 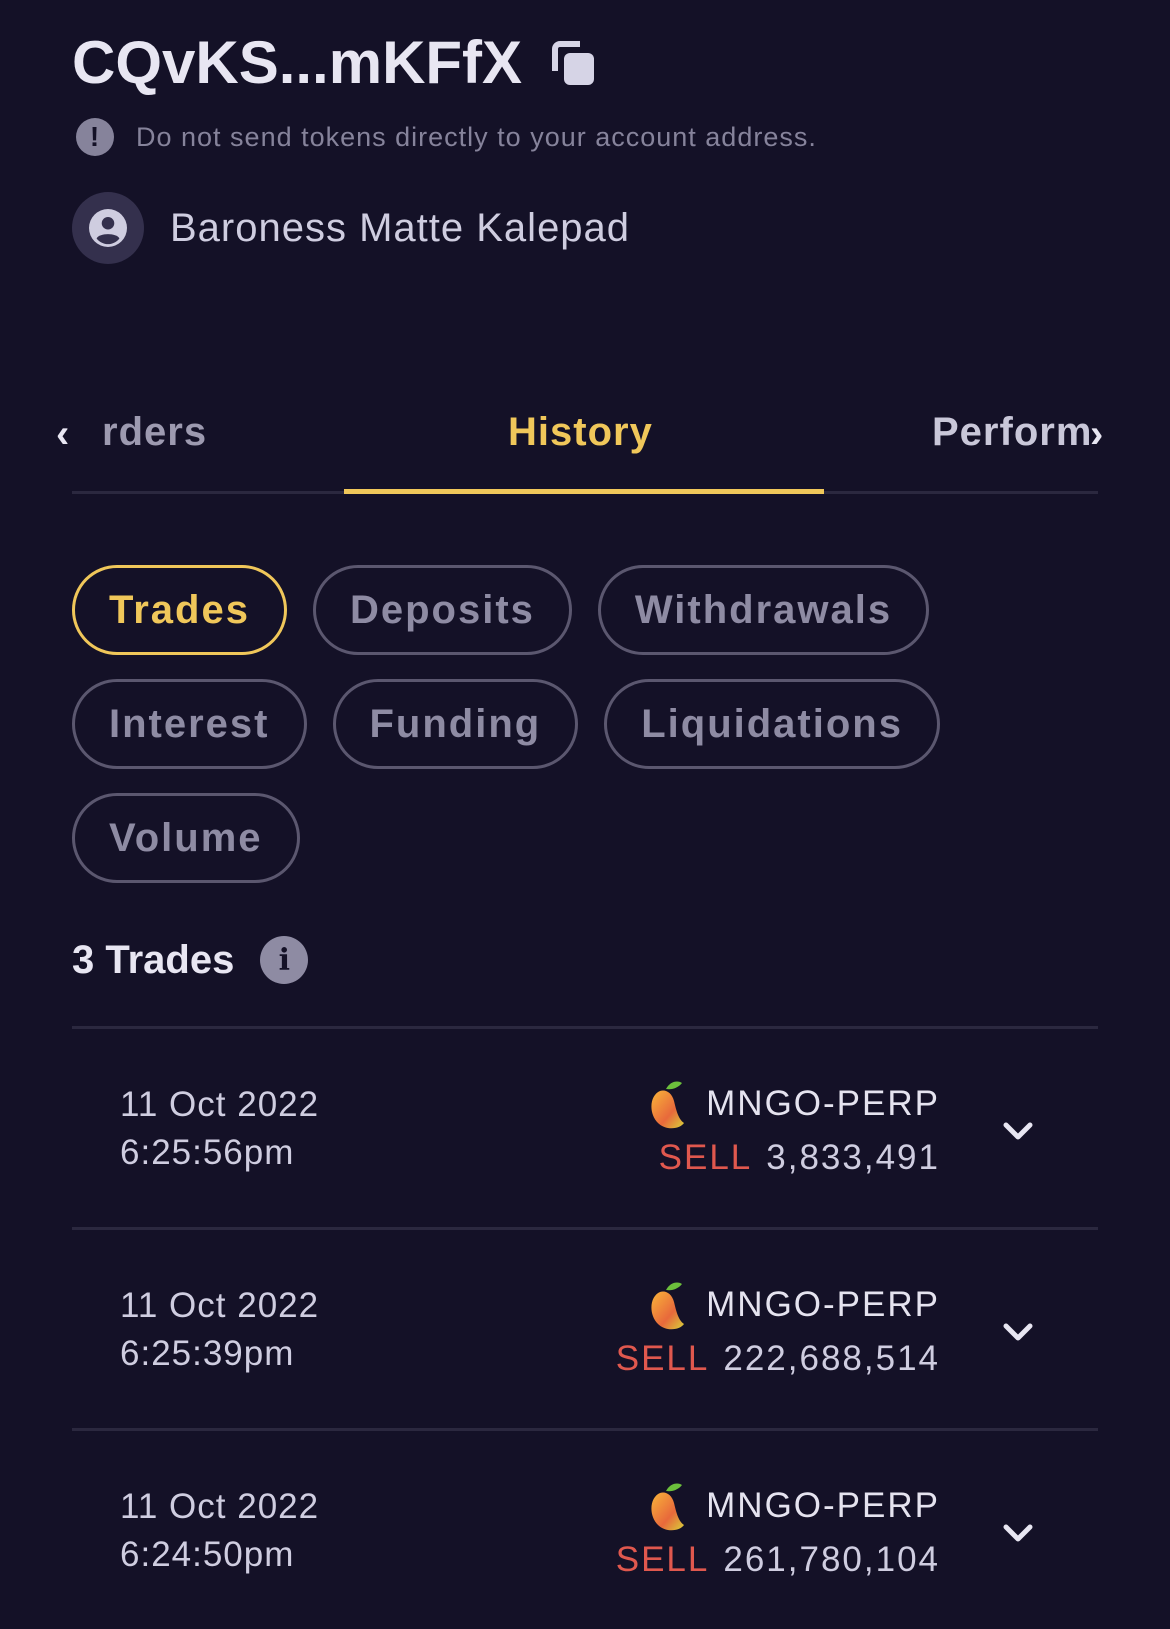 I want to click on trades-count-text: 3 Trades, so click(x=153, y=959).